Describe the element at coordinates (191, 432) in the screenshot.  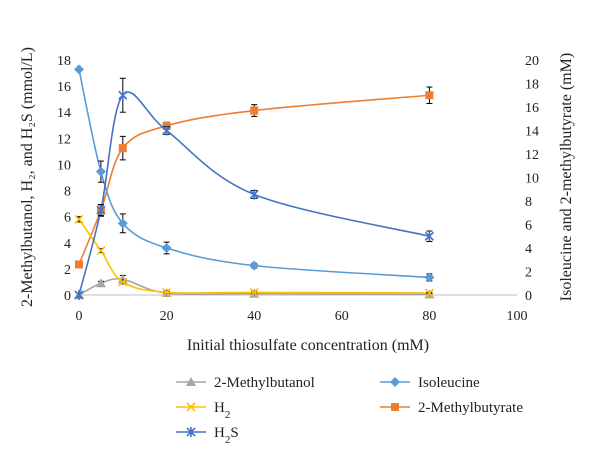
I see `legend-marker-h2s` at that location.